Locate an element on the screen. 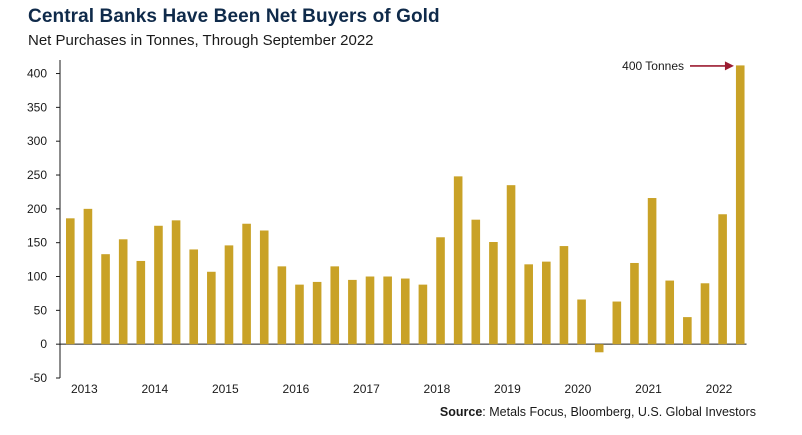 The width and height of the screenshot is (802, 435). x-tick-label: 2015 is located at coordinates (225, 389).